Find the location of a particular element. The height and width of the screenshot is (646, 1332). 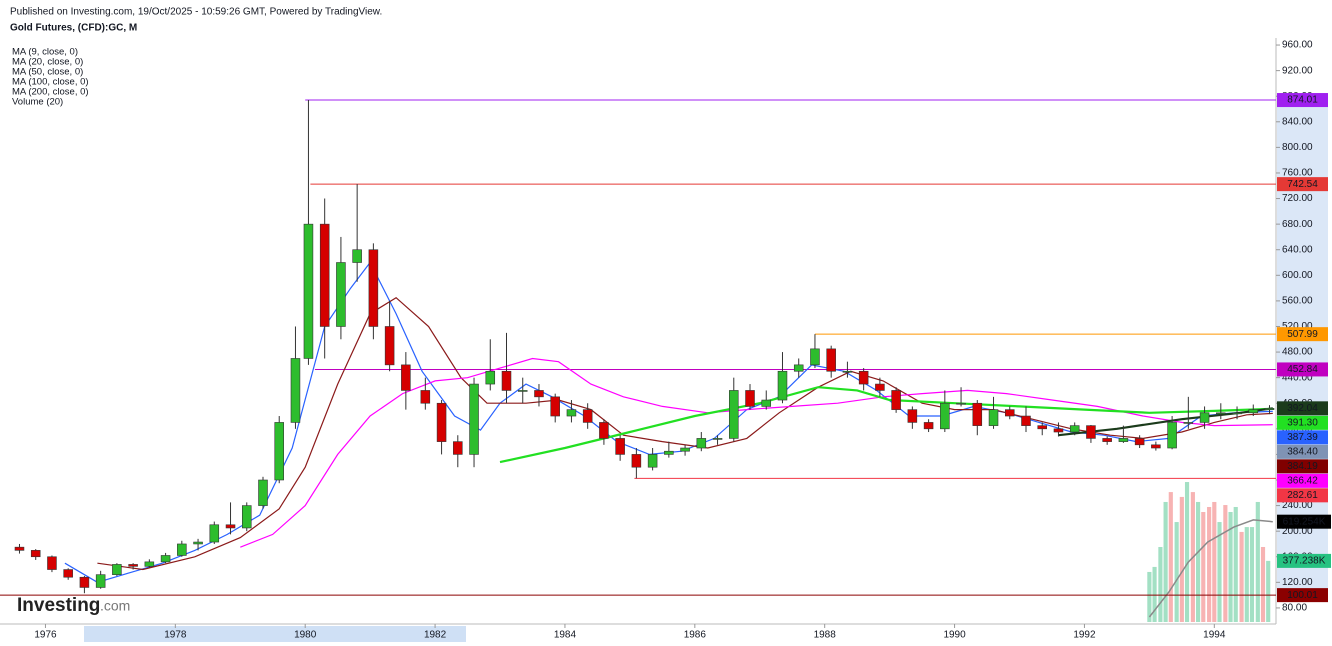

legend-entry: MA (20, close, 0) is located at coordinates (47, 62).